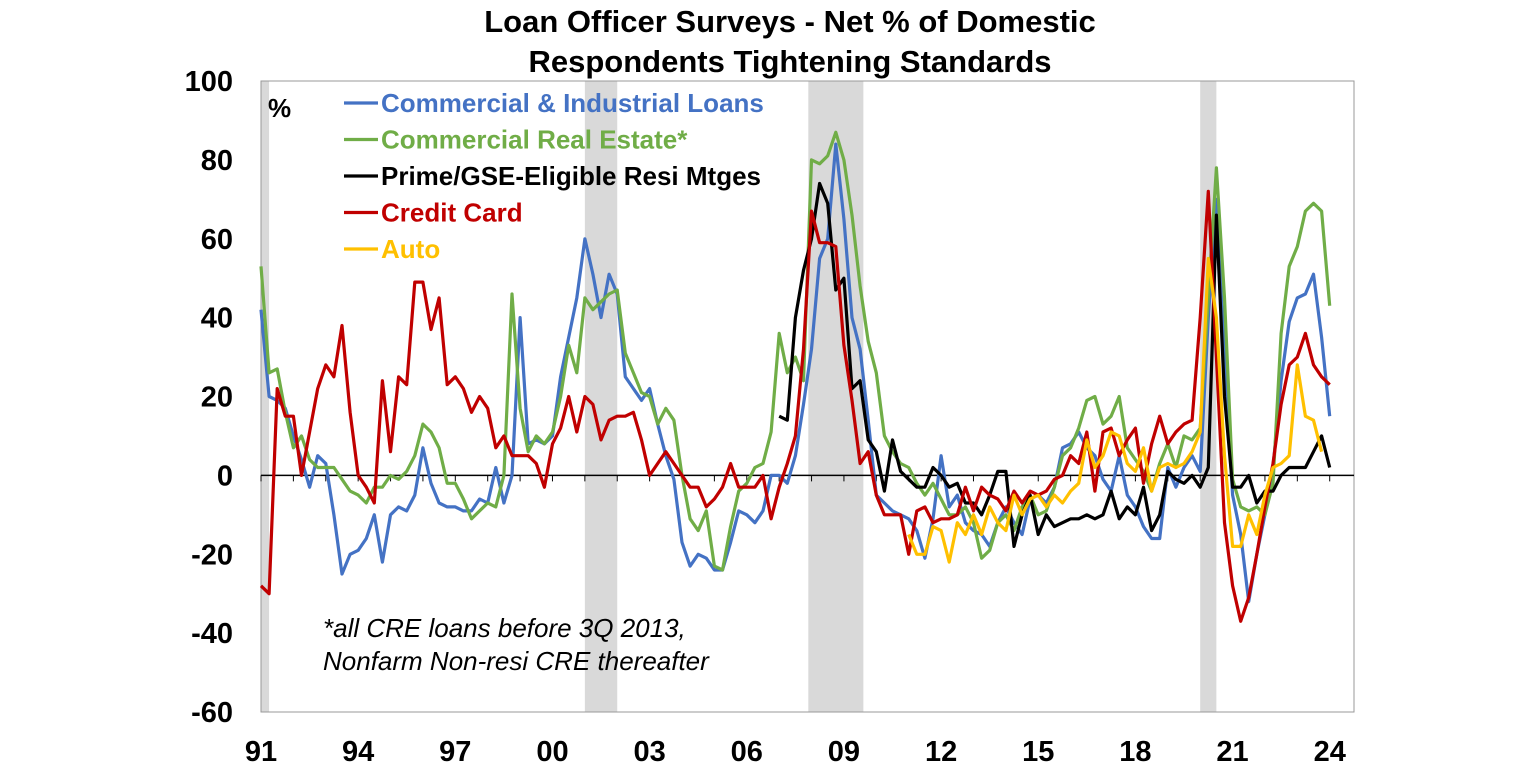 This screenshot has height=775, width=1536. I want to click on legend-item-commercial-real-estate: Commercial Real Estate*, so click(516, 140).